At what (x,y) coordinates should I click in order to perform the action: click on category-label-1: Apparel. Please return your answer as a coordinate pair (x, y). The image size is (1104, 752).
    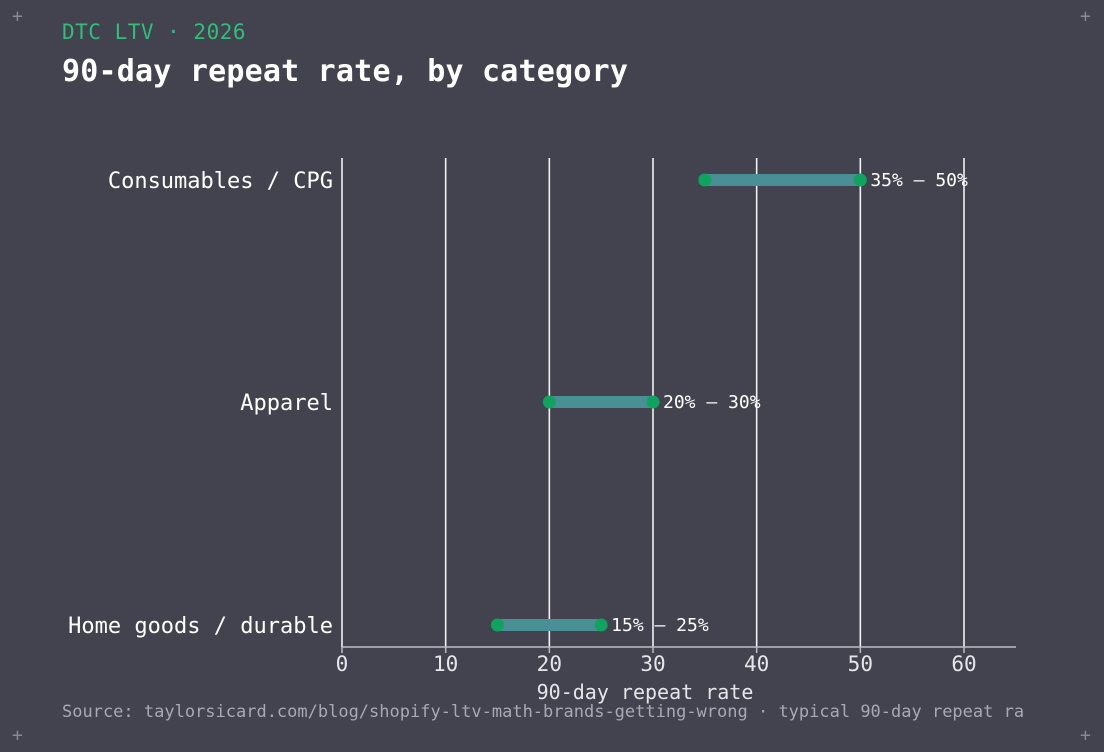
    Looking at the image, I should click on (286, 403).